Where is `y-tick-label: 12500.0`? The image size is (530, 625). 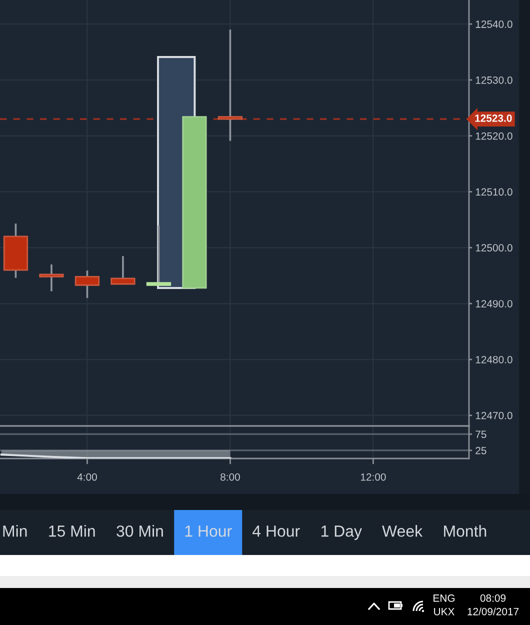 y-tick-label: 12500.0 is located at coordinates (494, 248).